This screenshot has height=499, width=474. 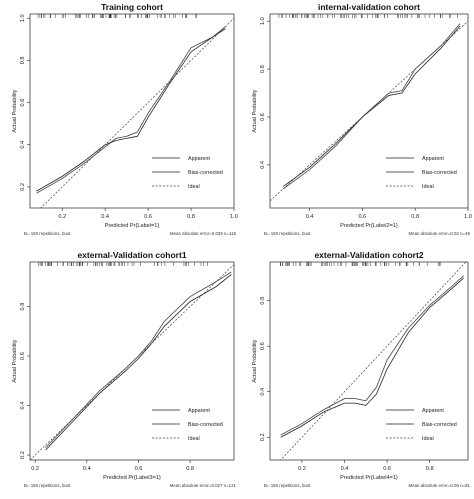 What do you see at coordinates (132, 478) in the screenshot?
I see `x-axis-label: Predicted Pr{Label3=1}` at bounding box center [132, 478].